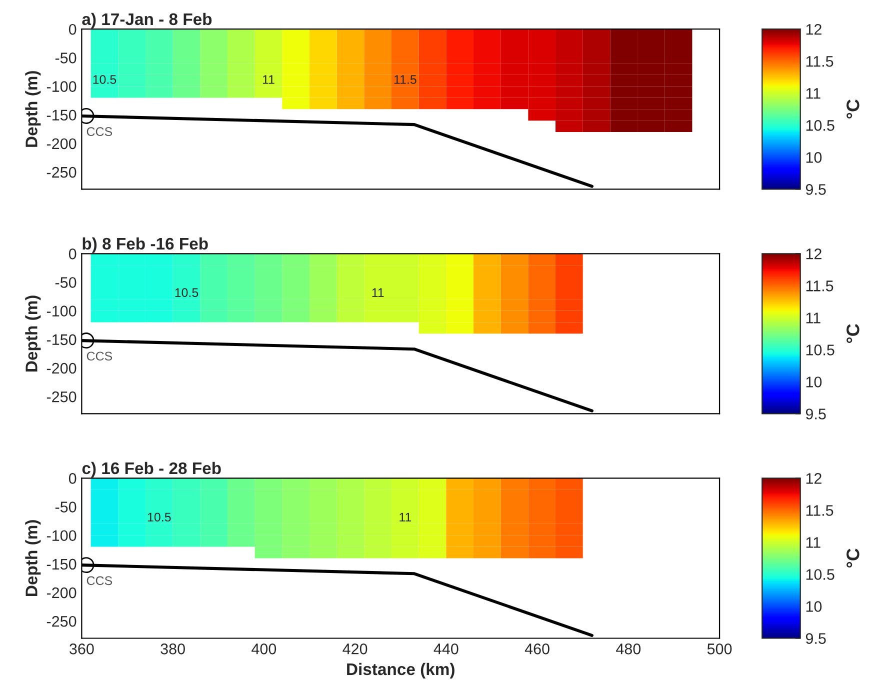 The height and width of the screenshot is (693, 869). What do you see at coordinates (628, 649) in the screenshot?
I see `x-tick-label: 480` at bounding box center [628, 649].